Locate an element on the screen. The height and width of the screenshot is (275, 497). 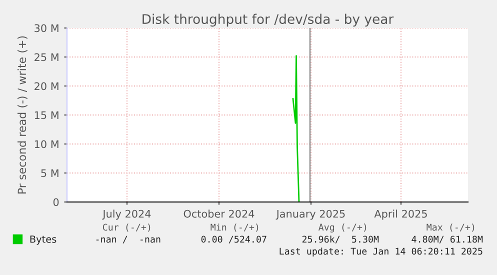
x-tick-label: July 2024 is located at coordinates (126, 215).